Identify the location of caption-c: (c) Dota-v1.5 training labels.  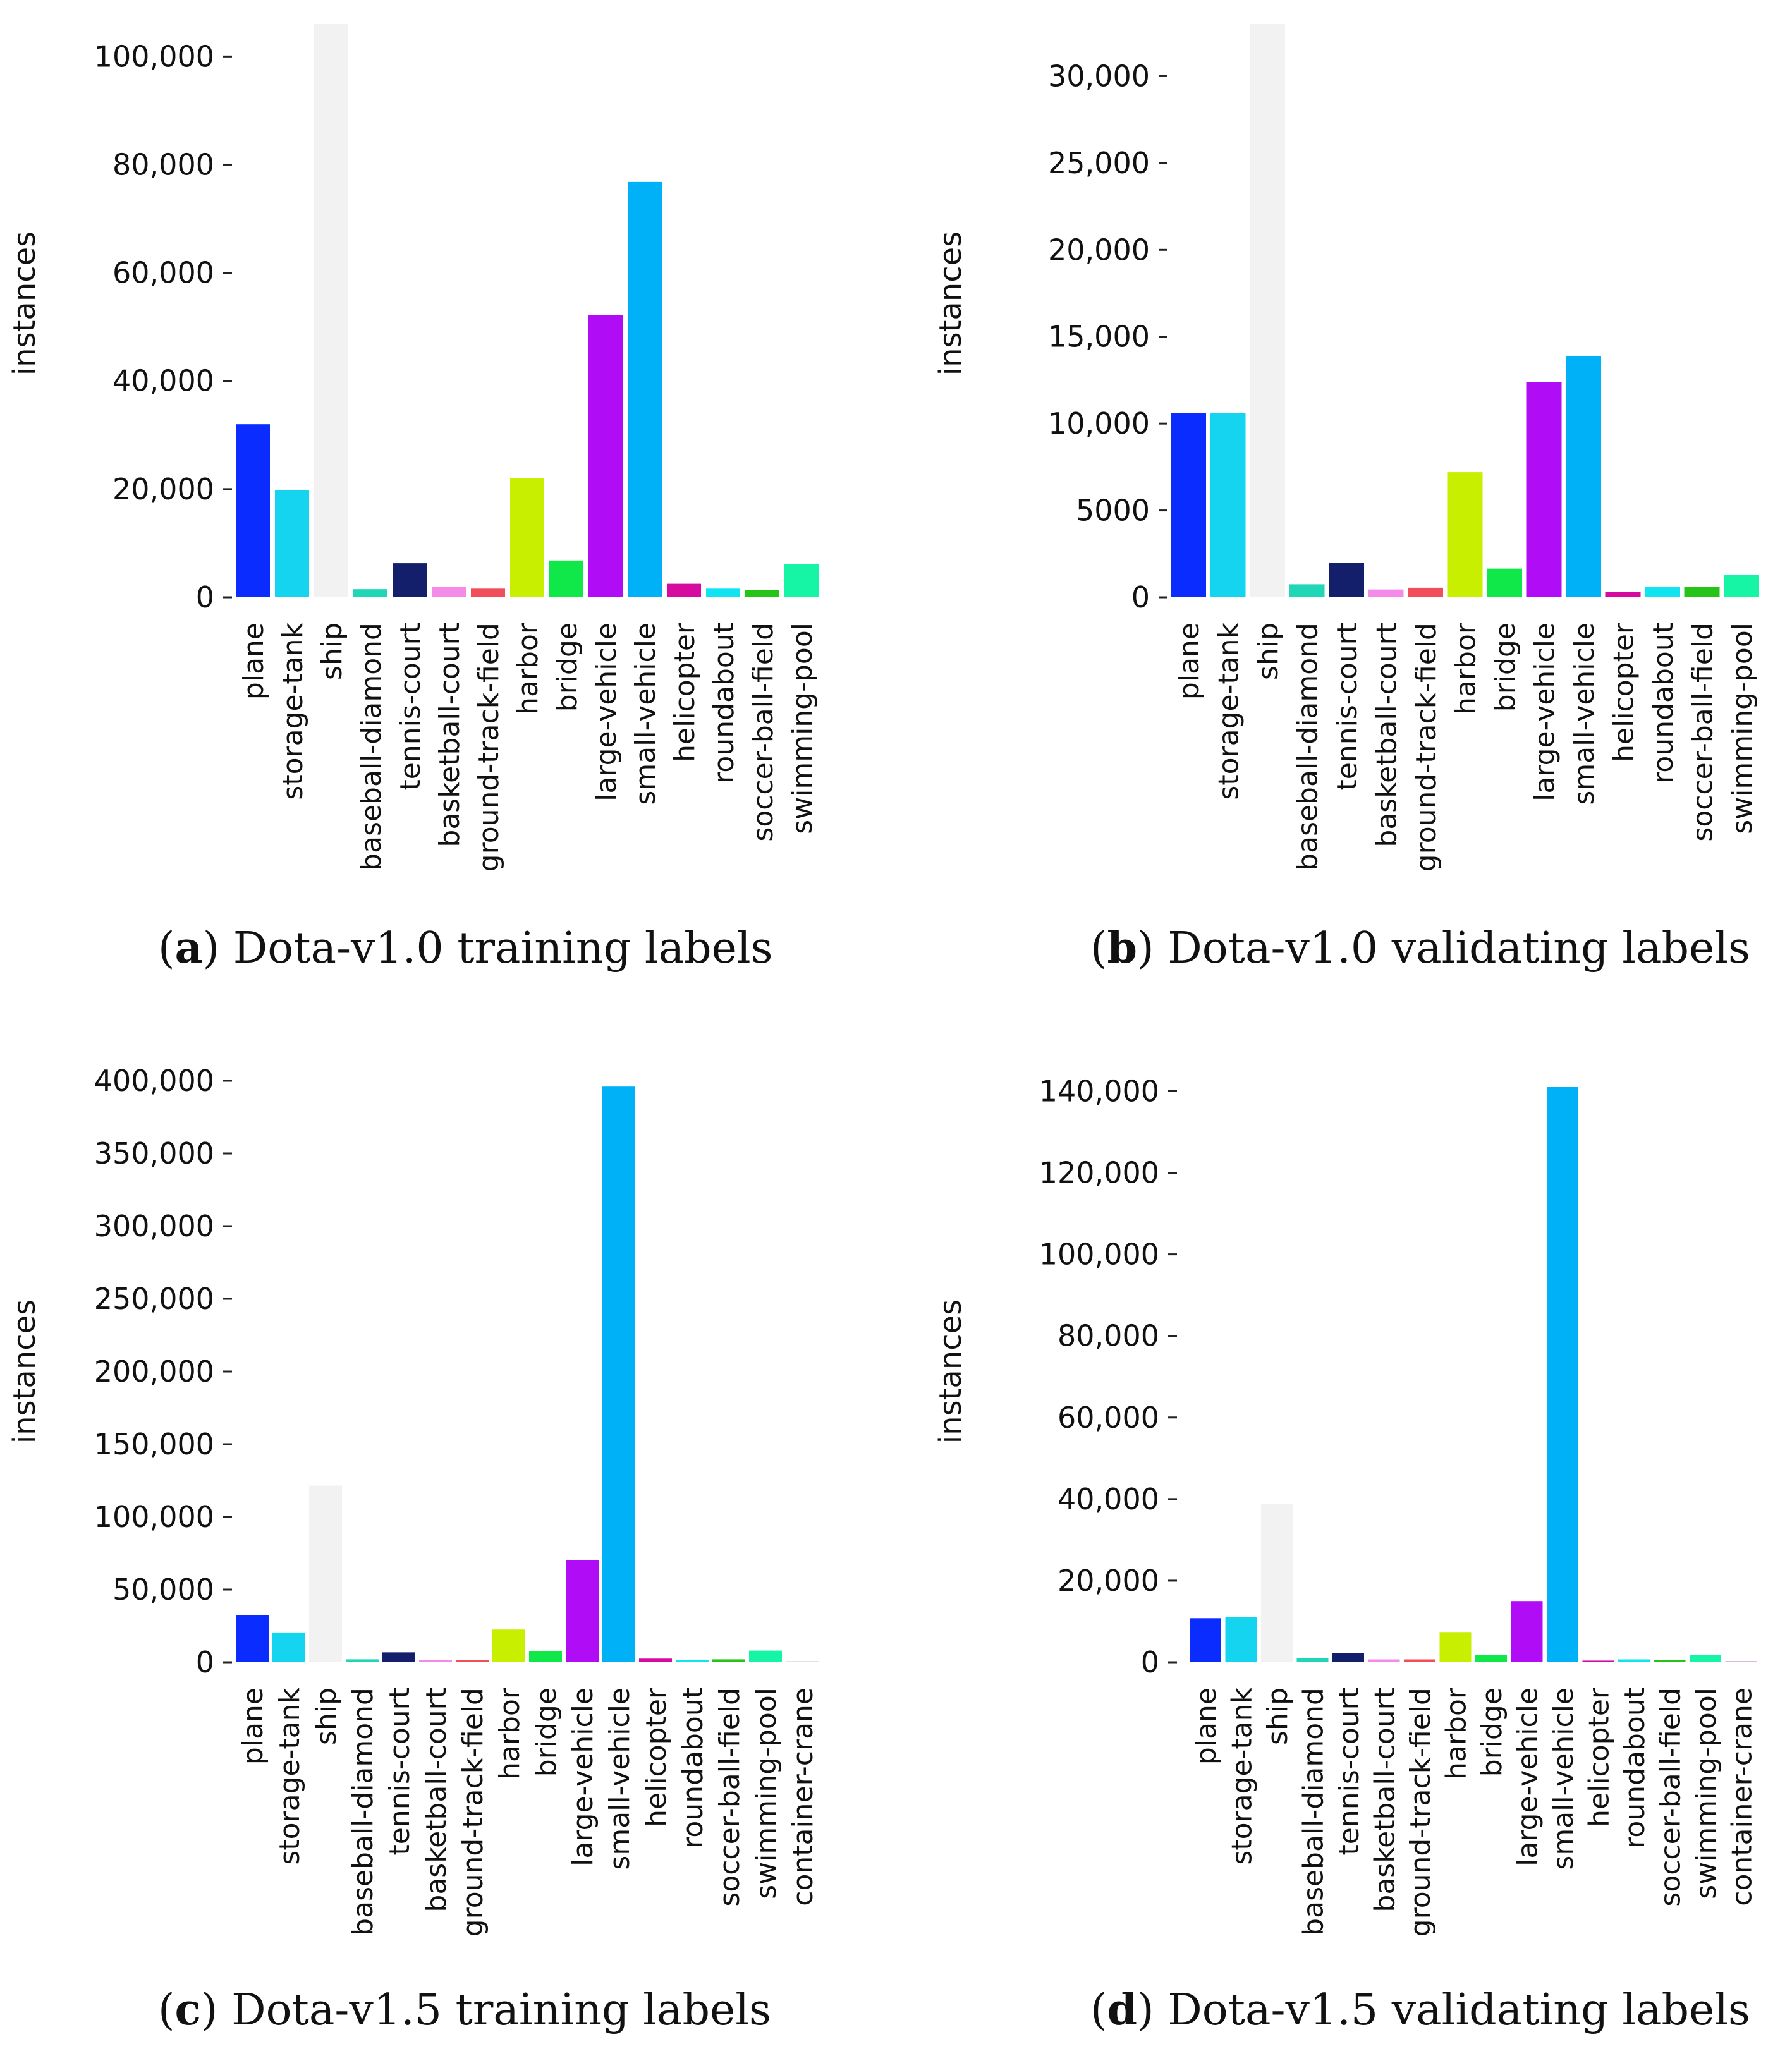
(464, 2010).